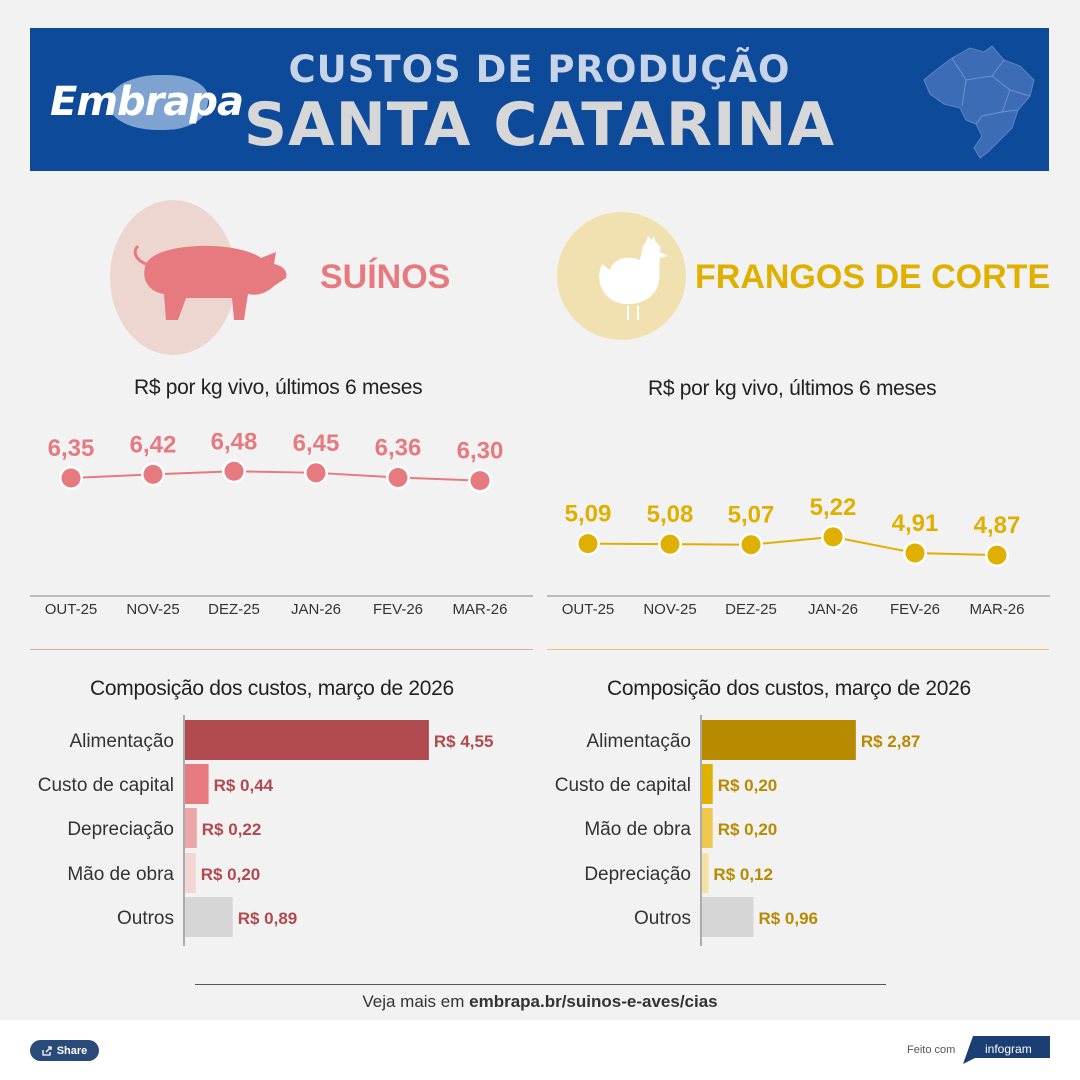 This screenshot has height=1080, width=1080. Describe the element at coordinates (833, 507) in the screenshot. I see `frangos-data-label: 5,22` at that location.